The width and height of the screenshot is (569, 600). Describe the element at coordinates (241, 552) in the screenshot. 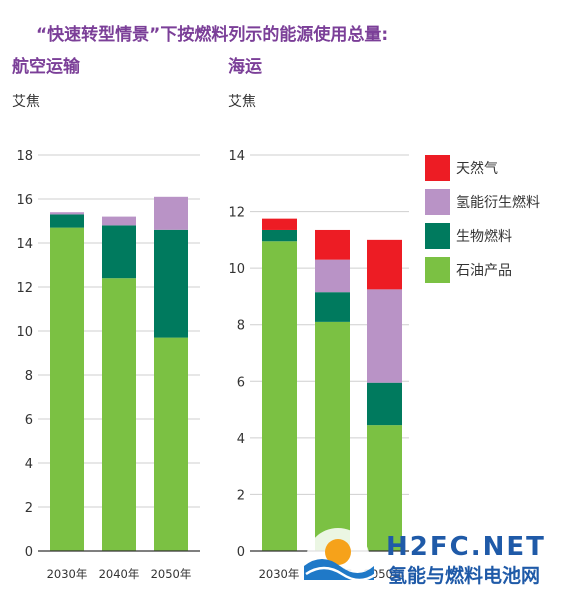

I see `shipping-y-tick-label: 0` at that location.